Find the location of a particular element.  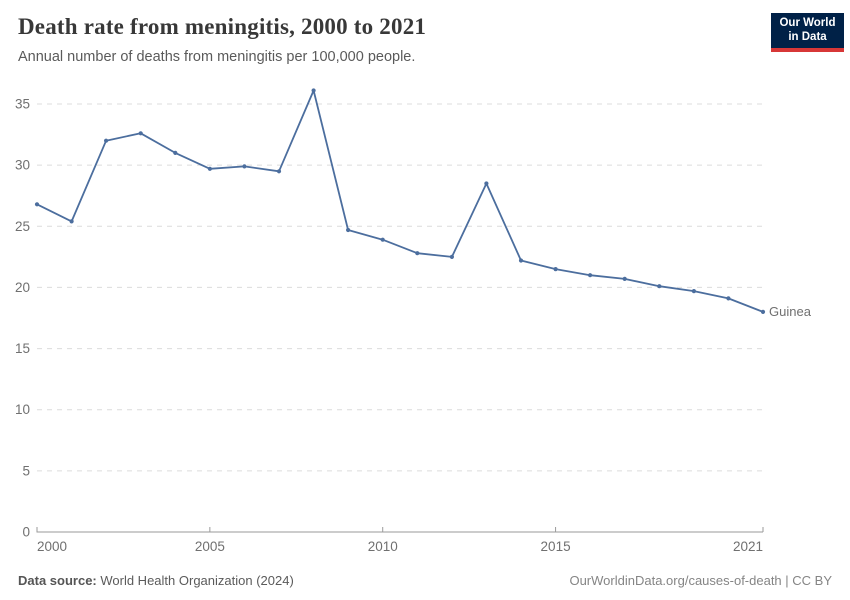

y-tick-label: 5 is located at coordinates (26, 470).